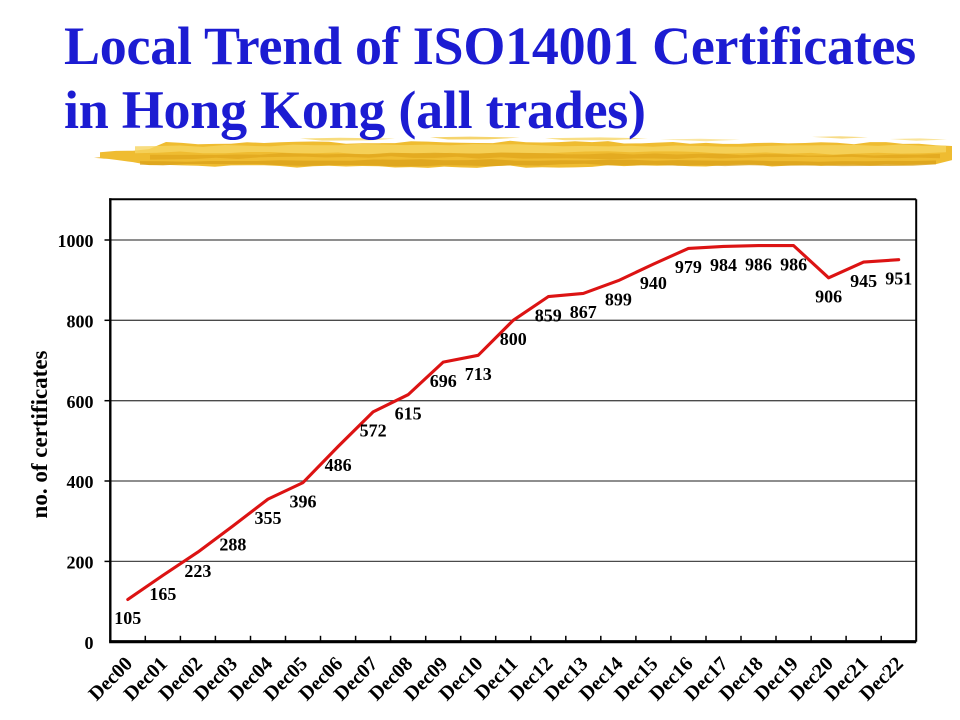  Describe the element at coordinates (80, 482) in the screenshot. I see `svg-text: 400` at that location.